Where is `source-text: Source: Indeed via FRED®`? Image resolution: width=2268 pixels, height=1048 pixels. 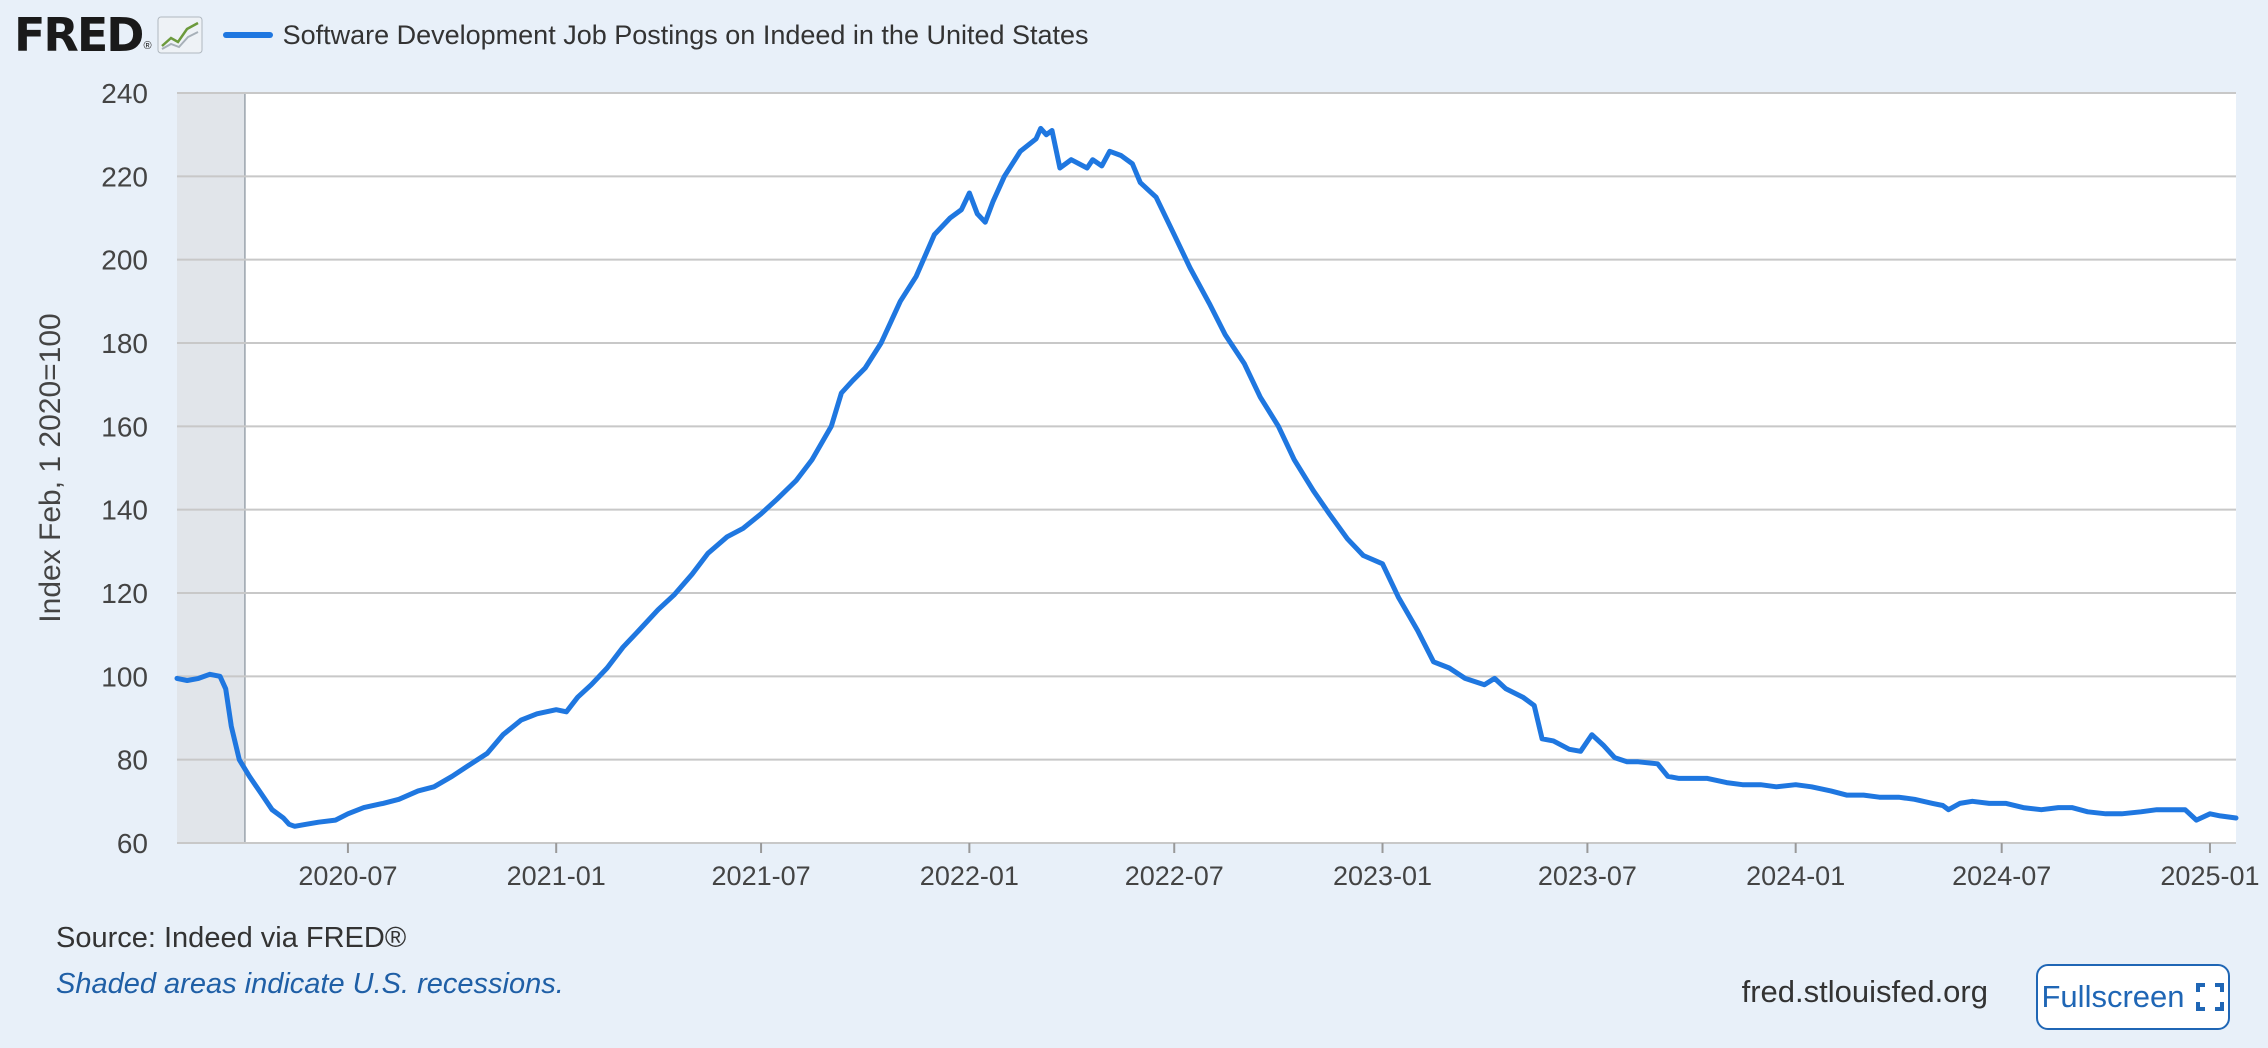 source-text: Source: Indeed via FRED® is located at coordinates (231, 938).